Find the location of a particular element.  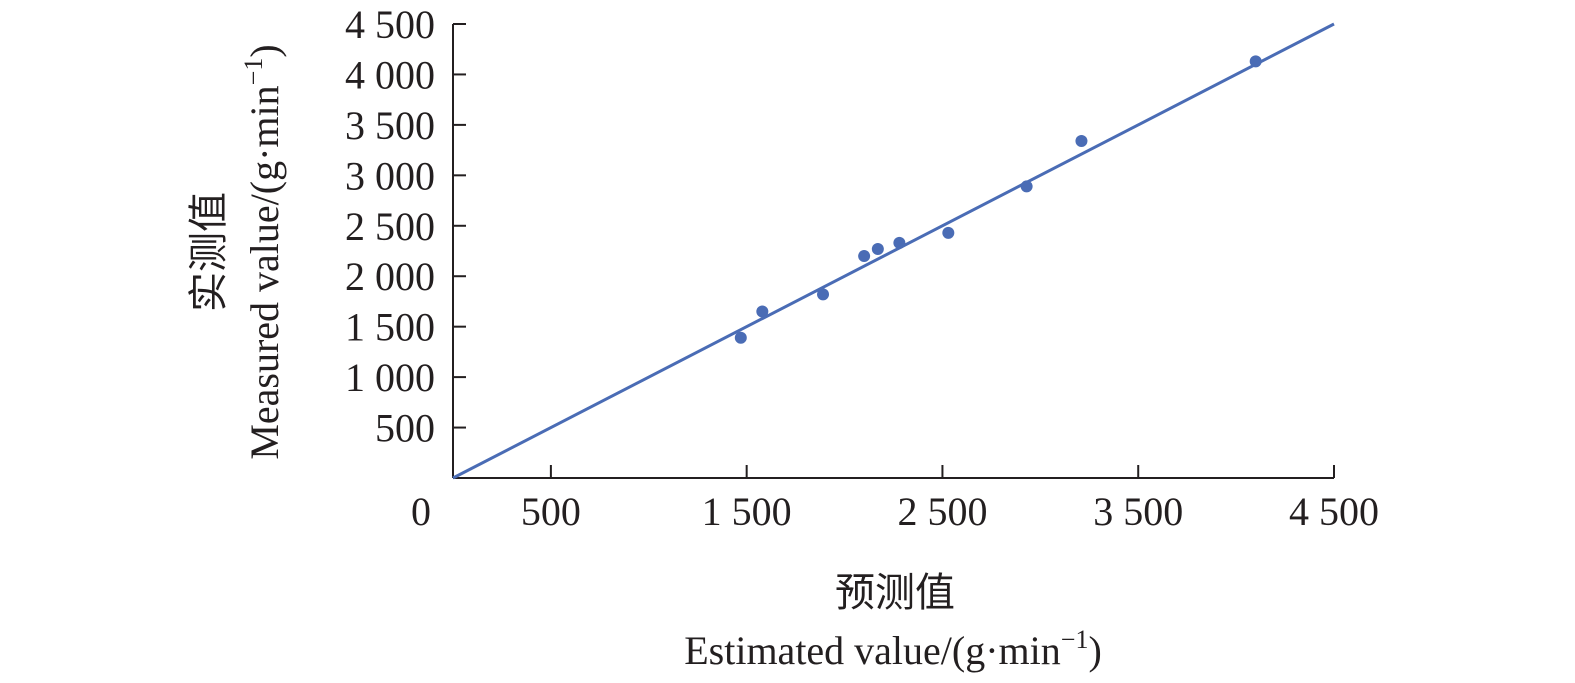

y-axis-title-english: Measured value/(g·min−1) is located at coordinates (263, 251).